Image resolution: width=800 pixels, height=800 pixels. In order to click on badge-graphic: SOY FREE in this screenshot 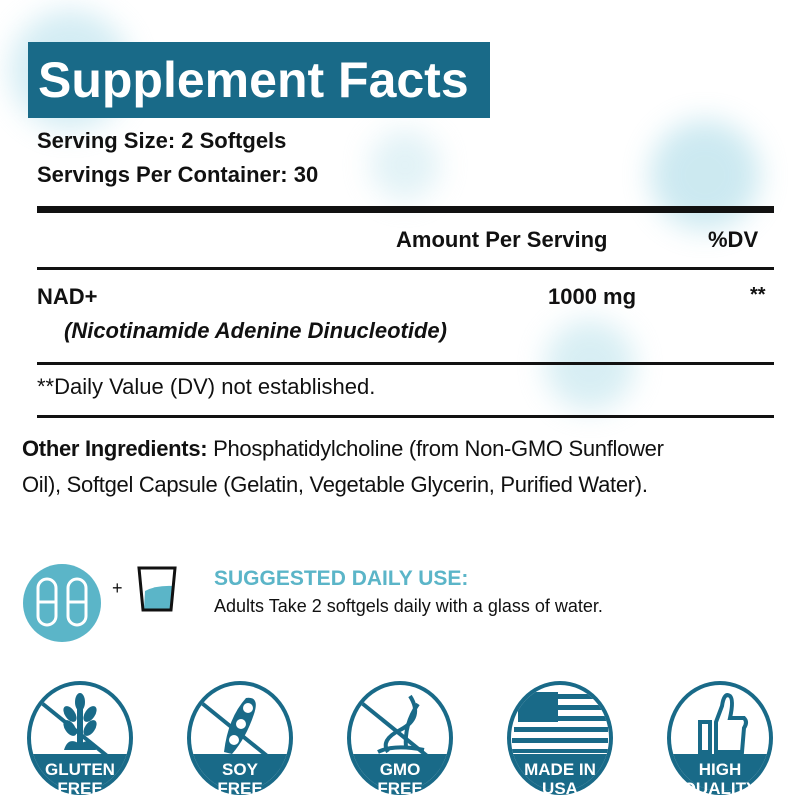, I will do `click(240, 739)`.